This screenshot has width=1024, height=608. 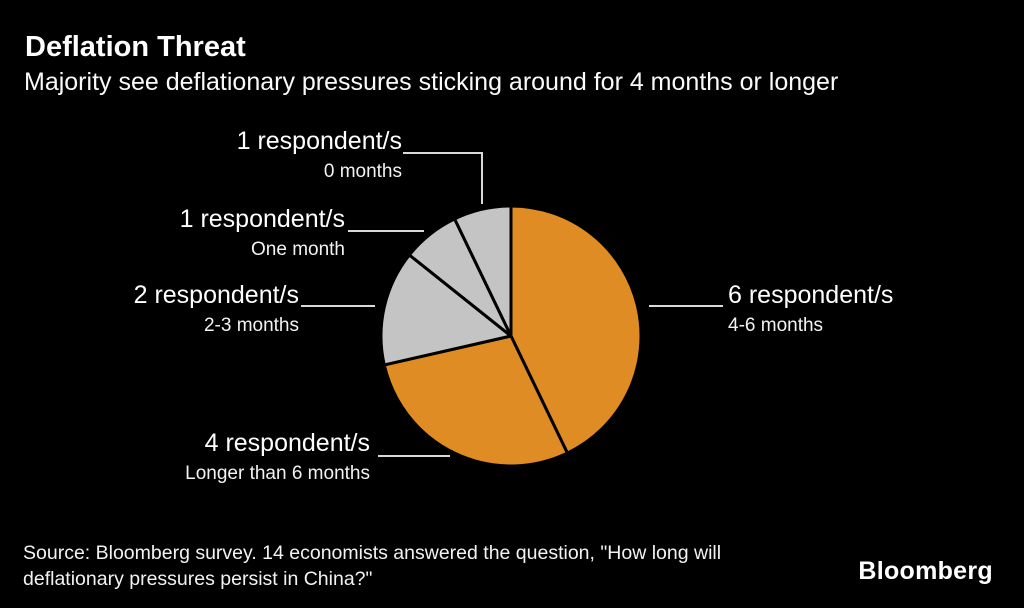 What do you see at coordinates (483, 271) in the screenshot?
I see `pie-slice-0-months` at bounding box center [483, 271].